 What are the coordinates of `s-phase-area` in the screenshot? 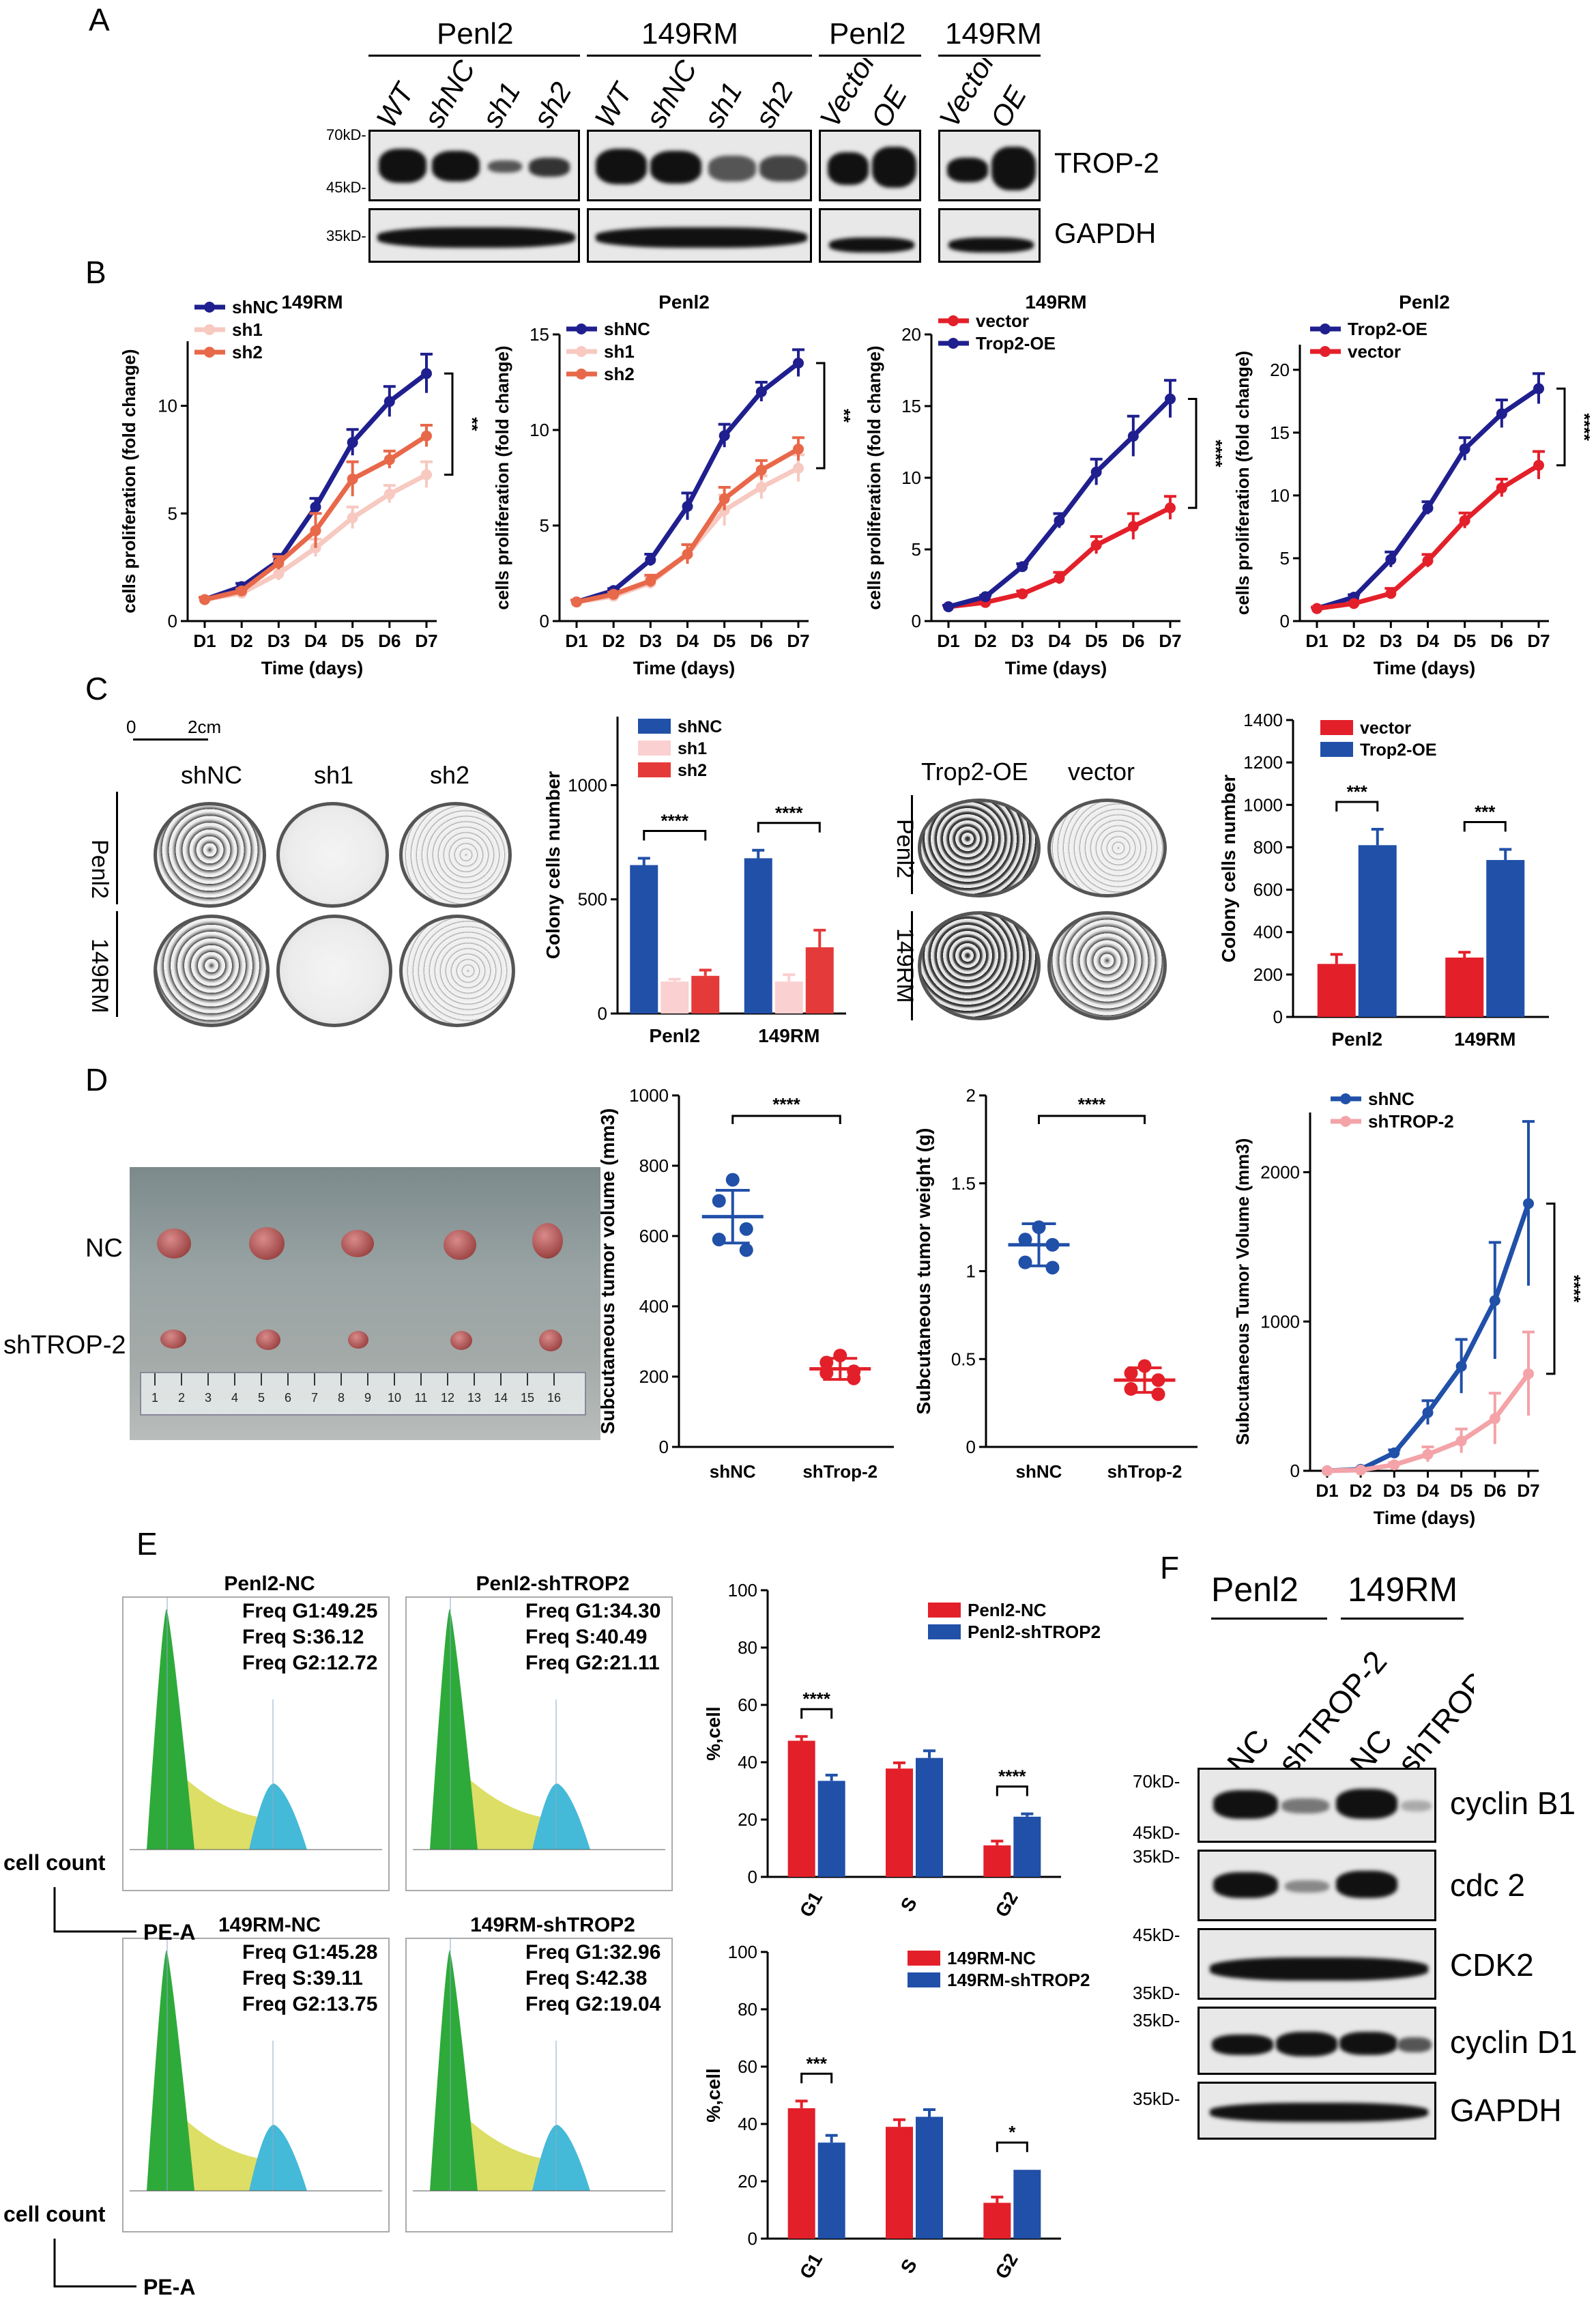 It's located at (224, 2150).